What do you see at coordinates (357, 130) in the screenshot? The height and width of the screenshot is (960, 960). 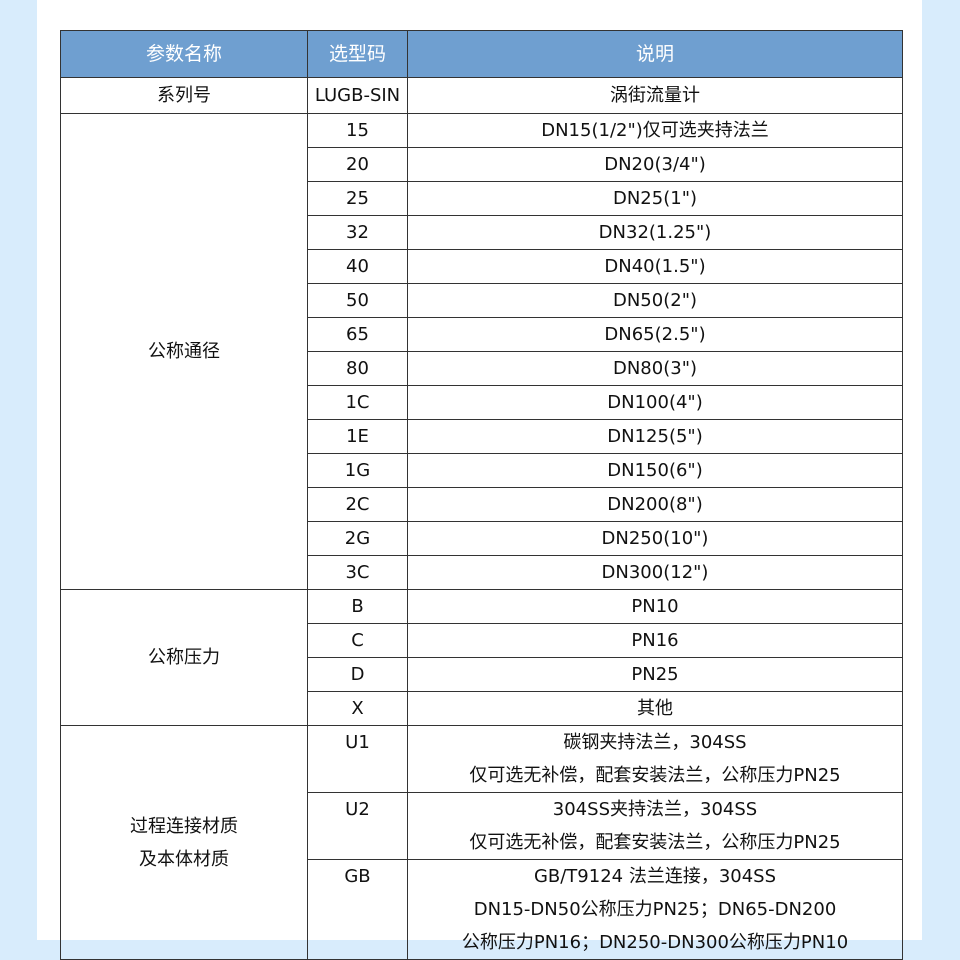 I see `code-cell: 15` at bounding box center [357, 130].